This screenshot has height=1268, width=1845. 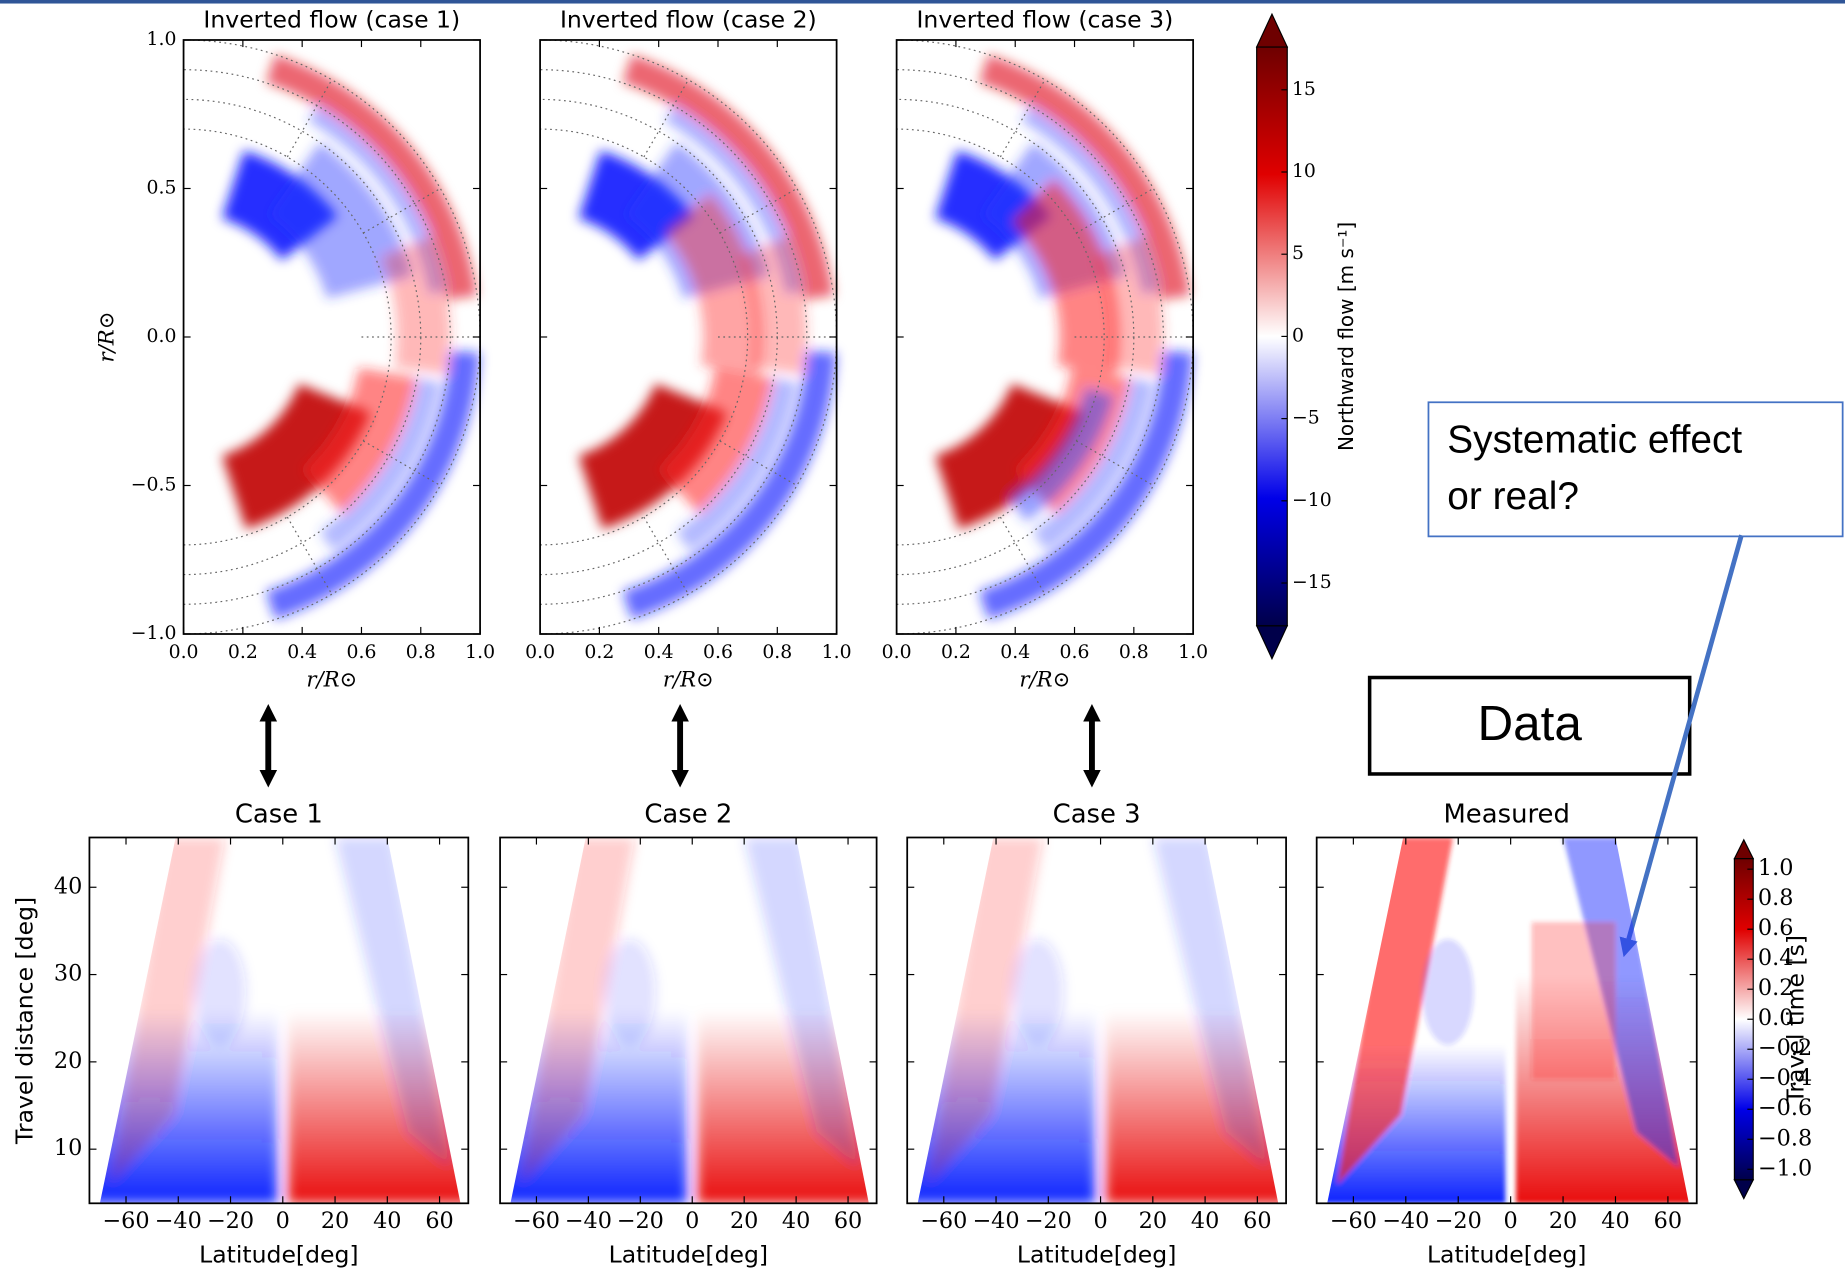 I want to click on panel-title: Inverted flow (case 1), so click(x=331, y=20).